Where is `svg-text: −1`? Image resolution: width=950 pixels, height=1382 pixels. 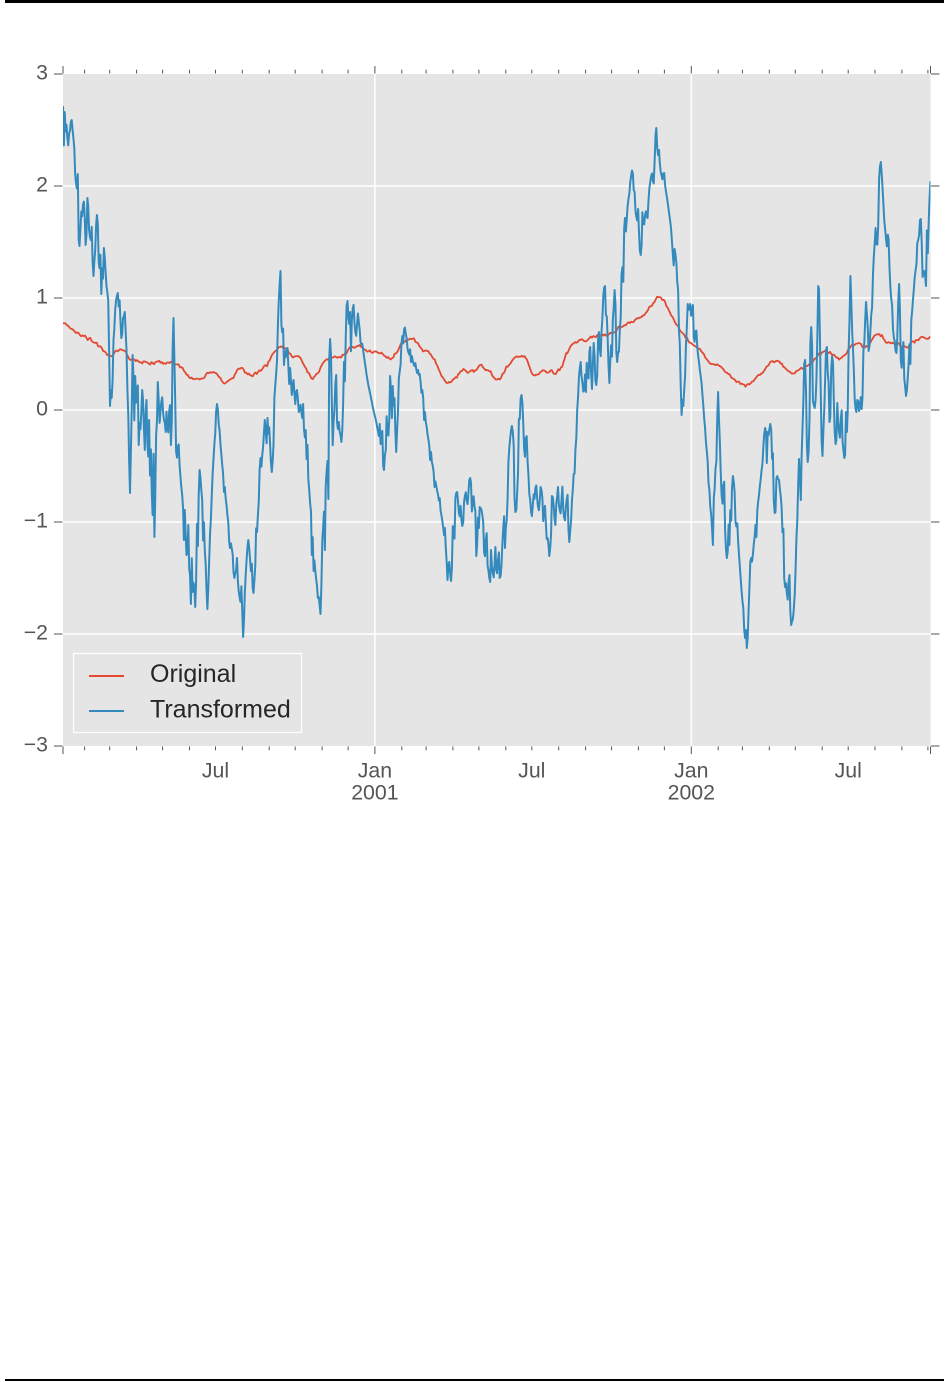 svg-text: −1 is located at coordinates (36, 521).